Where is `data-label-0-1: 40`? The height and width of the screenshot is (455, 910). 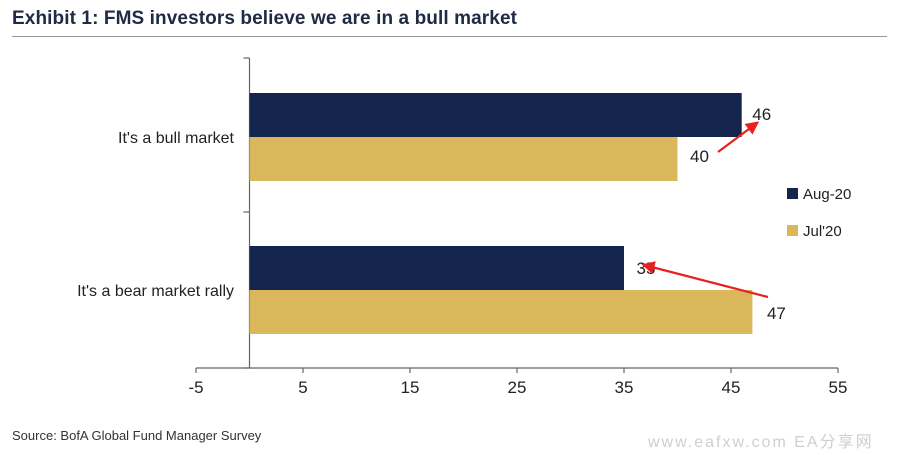
data-label-0-1: 40 is located at coordinates (699, 156).